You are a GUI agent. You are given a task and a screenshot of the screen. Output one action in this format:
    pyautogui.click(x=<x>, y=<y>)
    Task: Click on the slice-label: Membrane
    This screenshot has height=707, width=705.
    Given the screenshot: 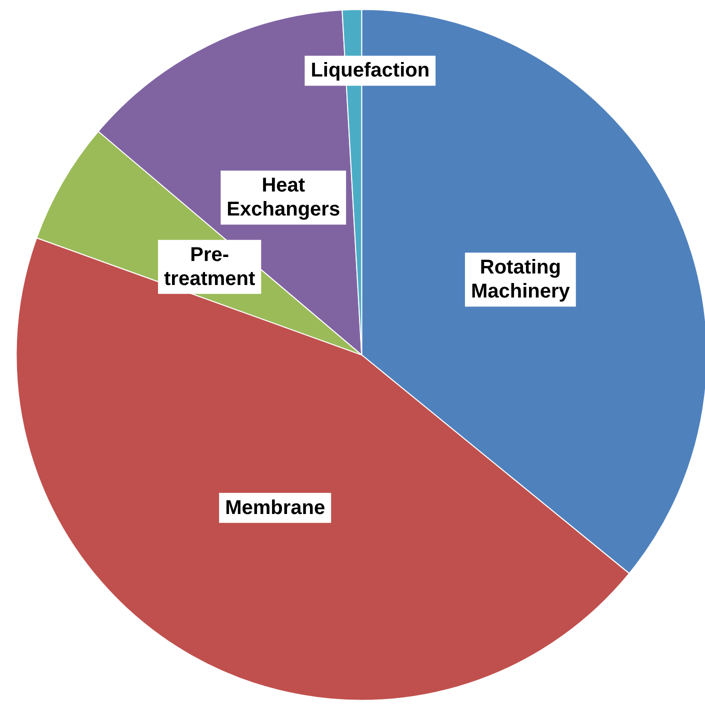 What is the action you would take?
    pyautogui.click(x=275, y=507)
    